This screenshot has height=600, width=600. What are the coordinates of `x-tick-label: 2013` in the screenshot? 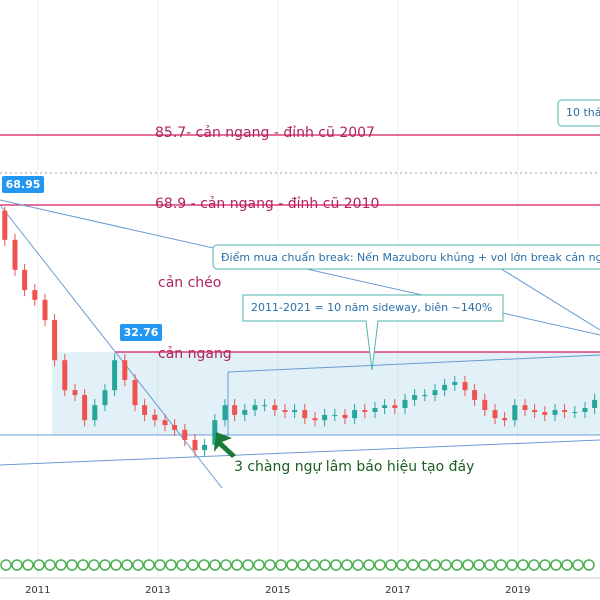 It's located at (157, 590).